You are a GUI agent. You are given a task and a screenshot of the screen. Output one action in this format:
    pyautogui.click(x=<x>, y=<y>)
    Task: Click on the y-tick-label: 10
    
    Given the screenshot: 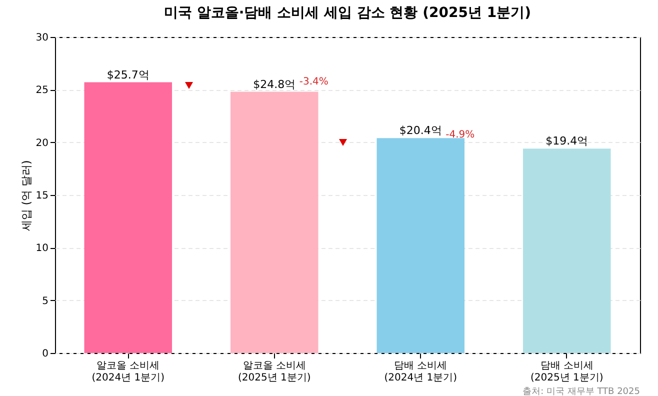 What is the action you would take?
    pyautogui.click(x=42, y=248)
    